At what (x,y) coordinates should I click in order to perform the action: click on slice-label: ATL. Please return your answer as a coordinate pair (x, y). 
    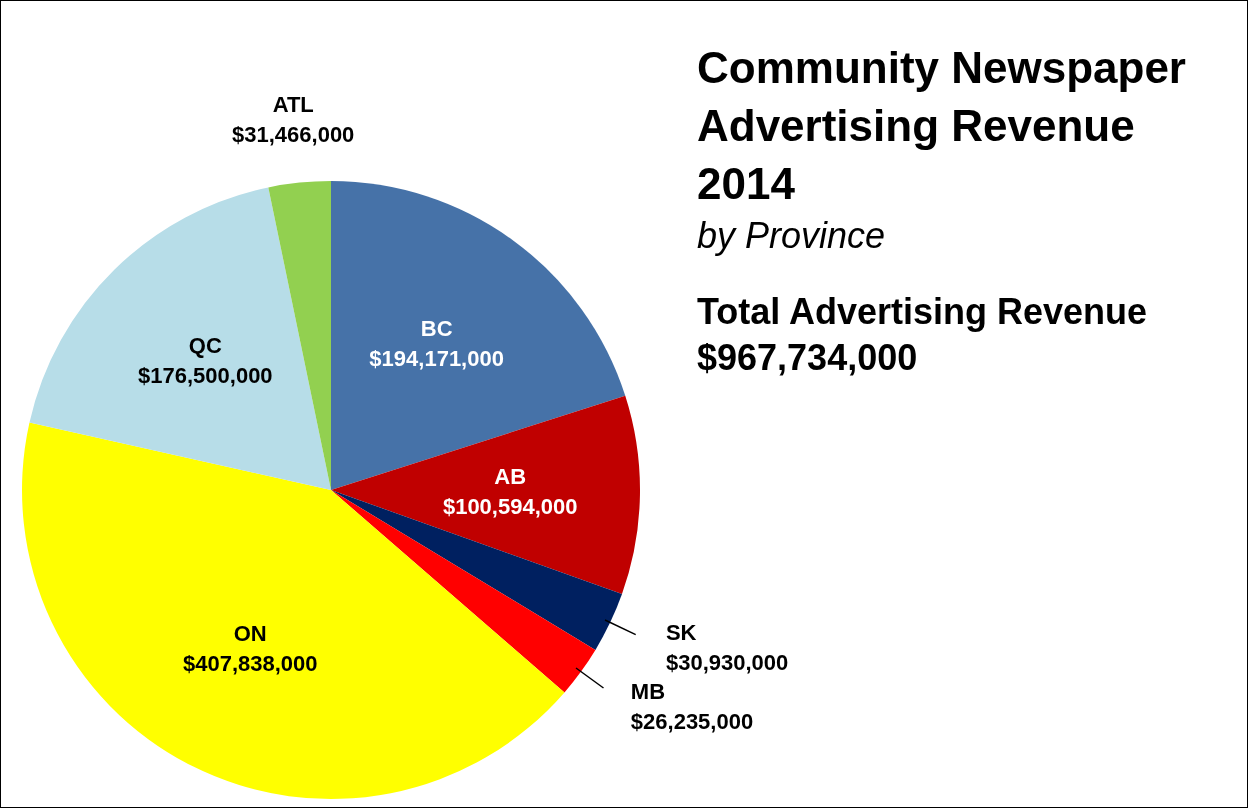
    Looking at the image, I should click on (293, 105).